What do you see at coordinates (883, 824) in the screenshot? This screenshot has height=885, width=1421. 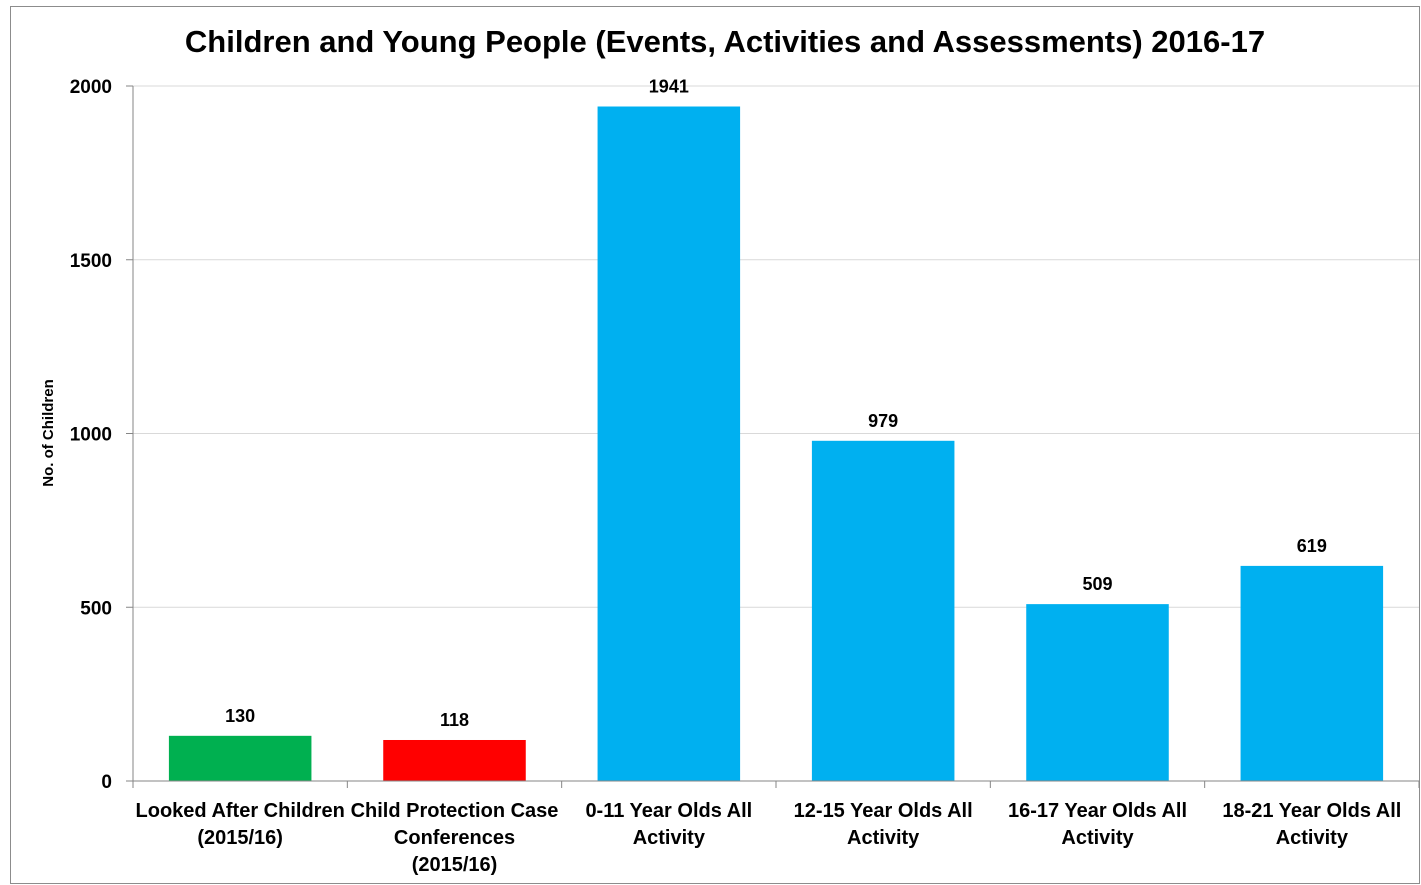 I see `x-tick-label: 12-15 Year Olds All Activity` at bounding box center [883, 824].